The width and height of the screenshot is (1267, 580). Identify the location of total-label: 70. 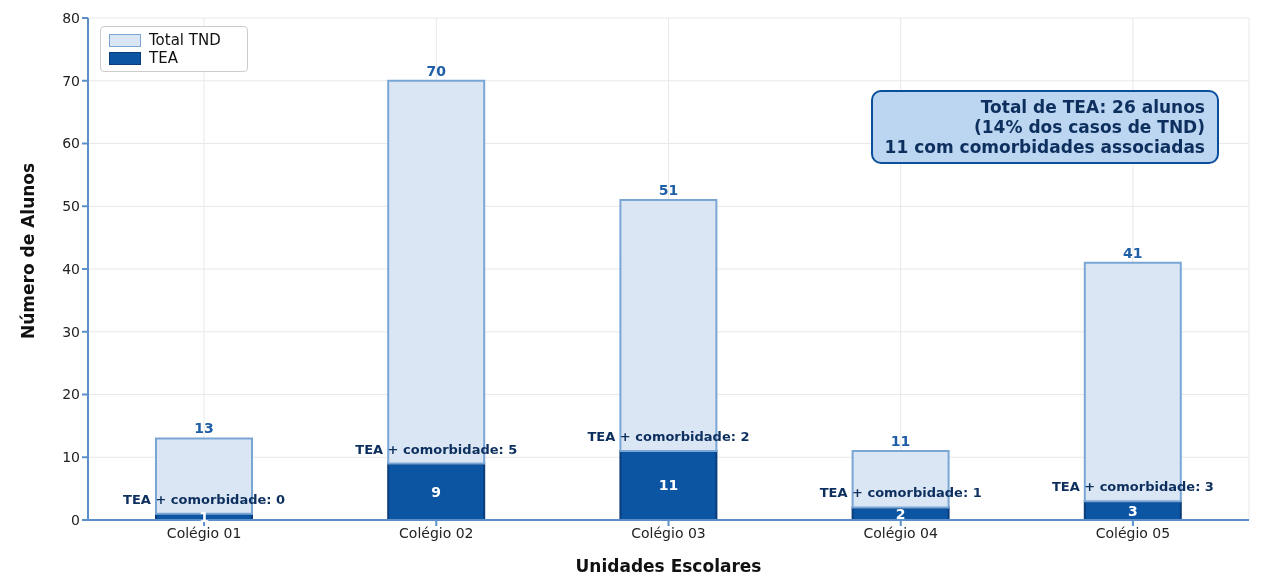
(436, 70).